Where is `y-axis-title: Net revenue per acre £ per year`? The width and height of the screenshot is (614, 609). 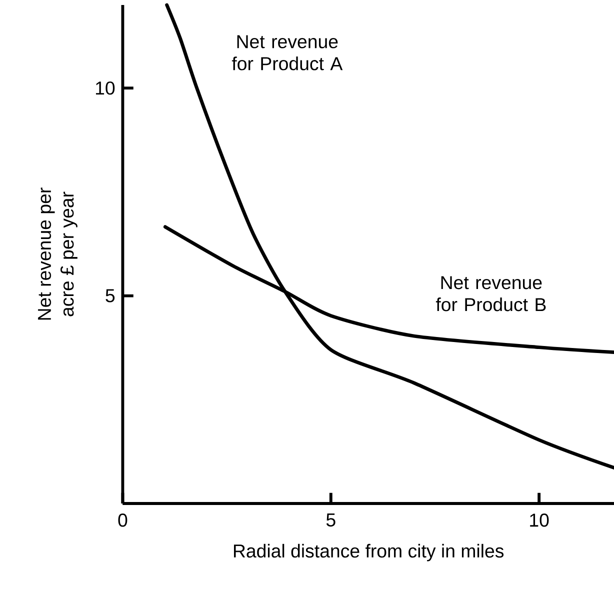
y-axis-title: Net revenue per acre £ per year is located at coordinates (58, 254).